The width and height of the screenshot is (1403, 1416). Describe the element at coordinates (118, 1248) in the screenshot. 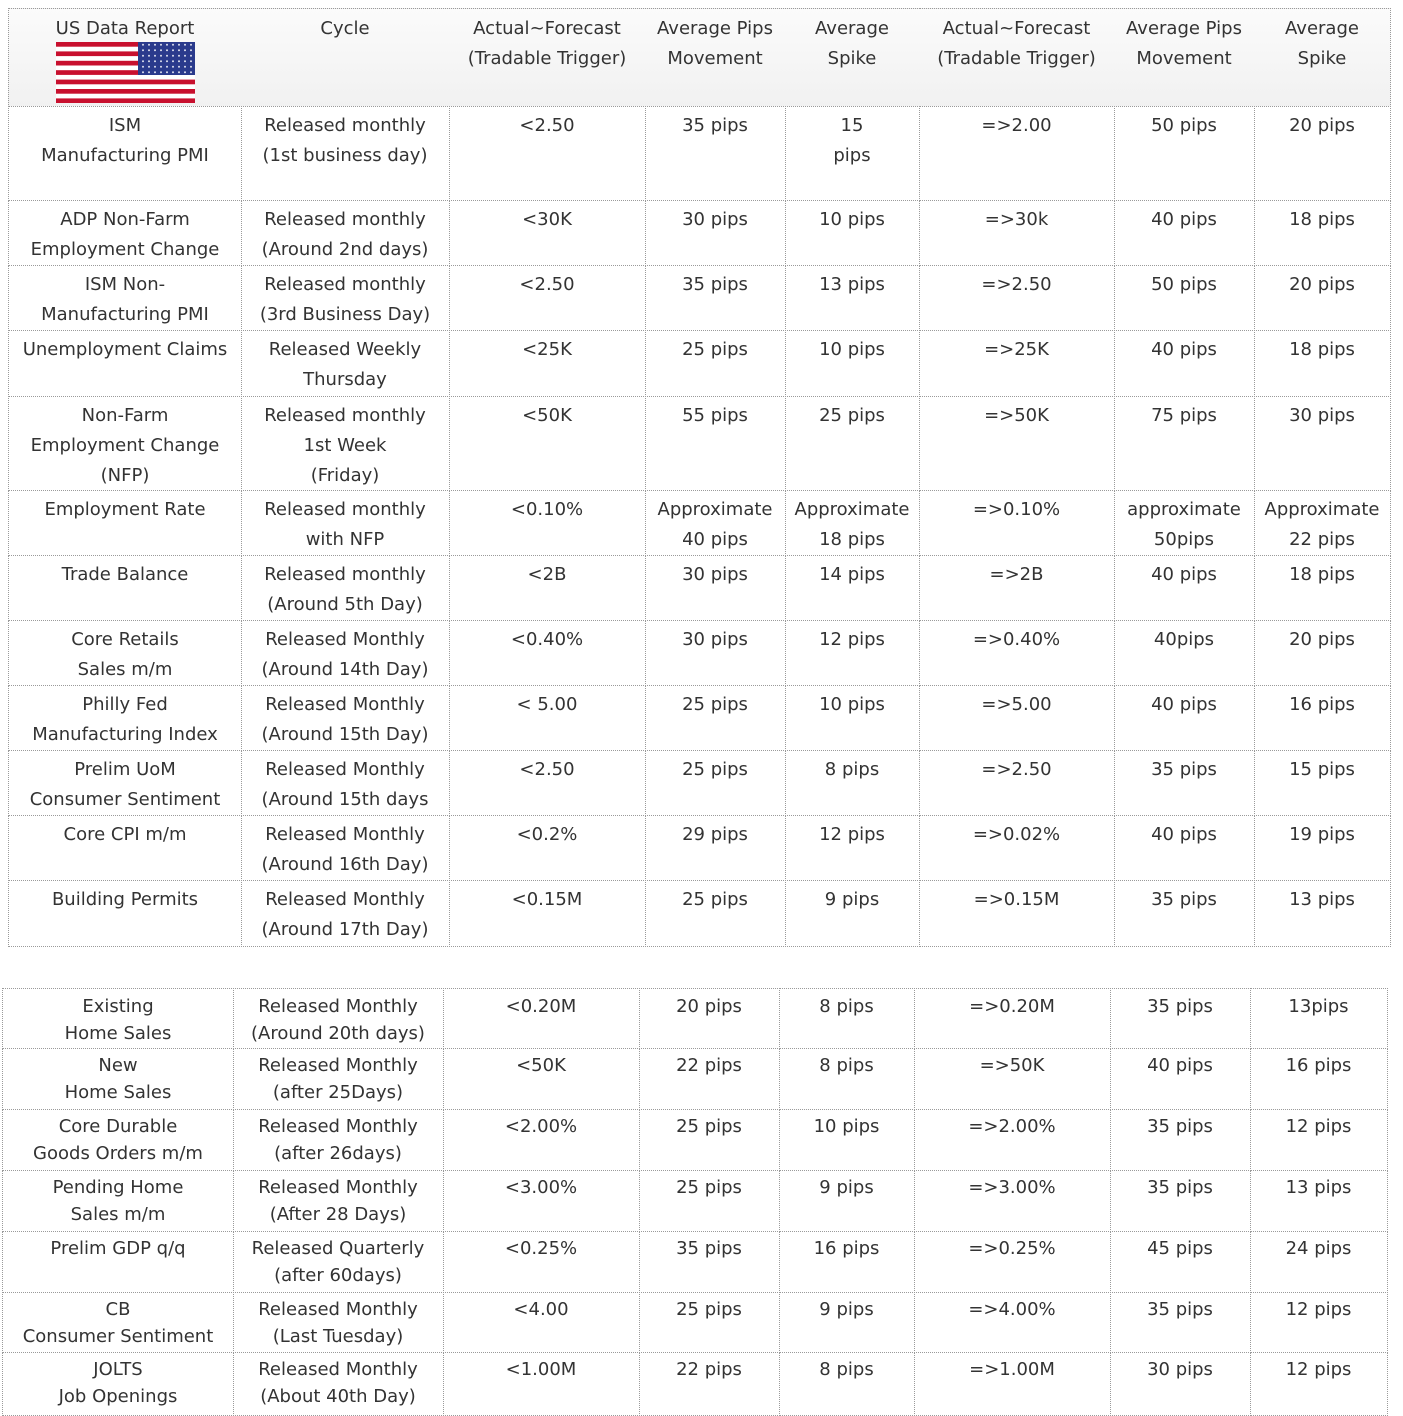

I see `cell-line: Prelim GDP q/q` at that location.